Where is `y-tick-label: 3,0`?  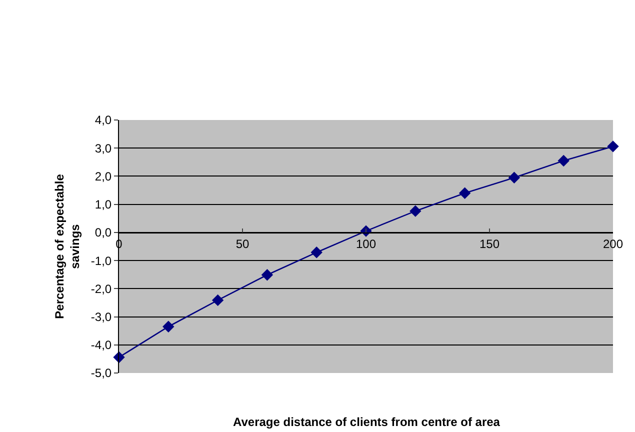
y-tick-label: 3,0 is located at coordinates (103, 148).